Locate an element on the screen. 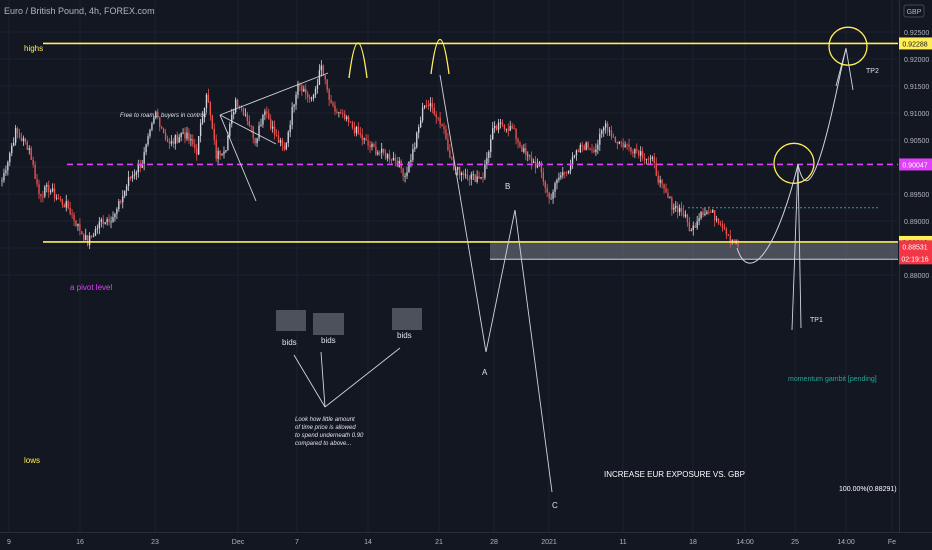 Image resolution: width=932 pixels, height=550 pixels. time-tick-13: 14:00 is located at coordinates (846, 542).